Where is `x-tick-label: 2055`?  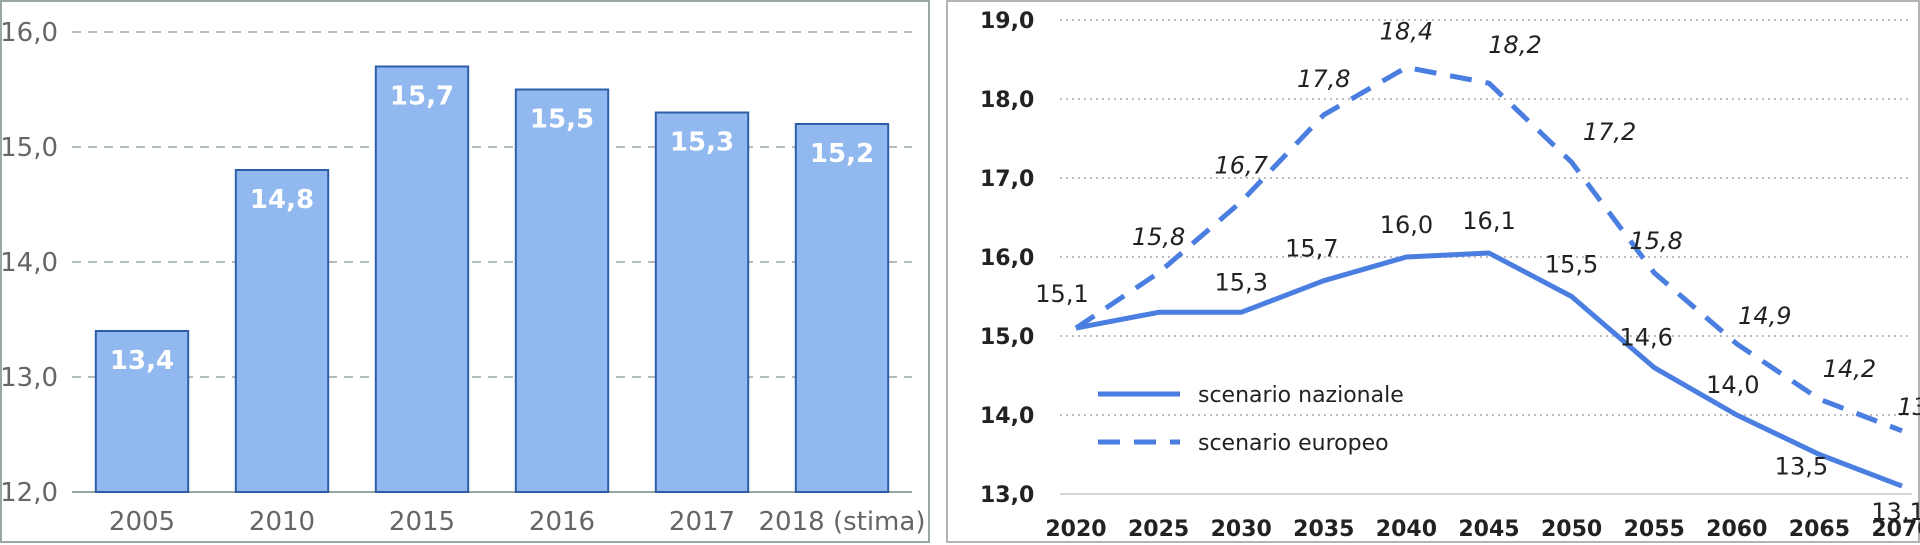
x-tick-label: 2055 is located at coordinates (1654, 529).